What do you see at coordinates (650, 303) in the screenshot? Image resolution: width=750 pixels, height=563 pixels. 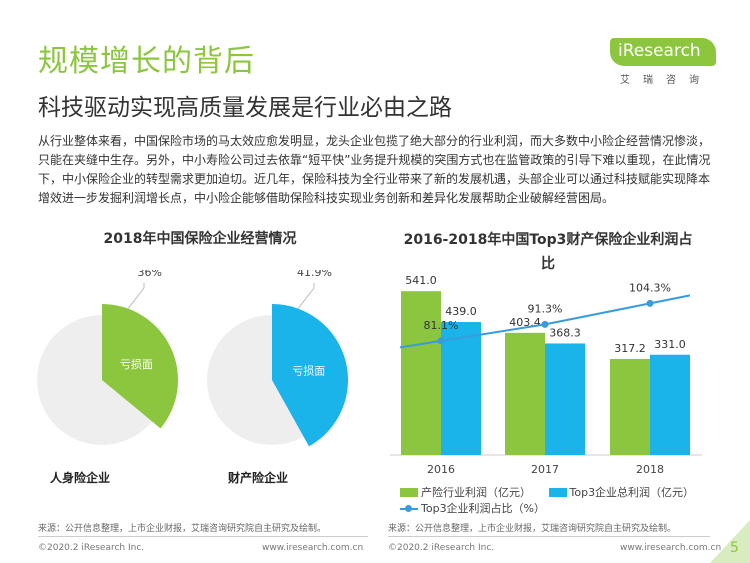 I see `share-point-2018` at bounding box center [650, 303].